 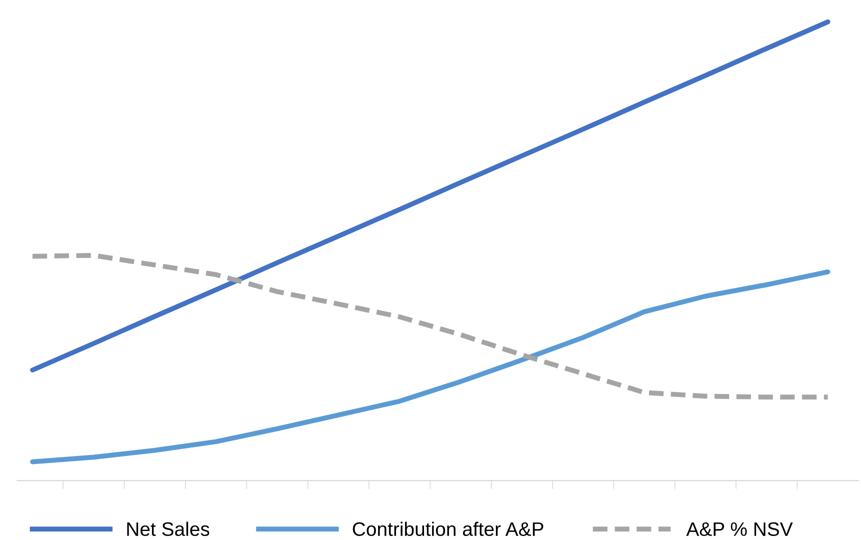 What do you see at coordinates (739, 529) in the screenshot?
I see `legend-label: A&P % NSV` at bounding box center [739, 529].